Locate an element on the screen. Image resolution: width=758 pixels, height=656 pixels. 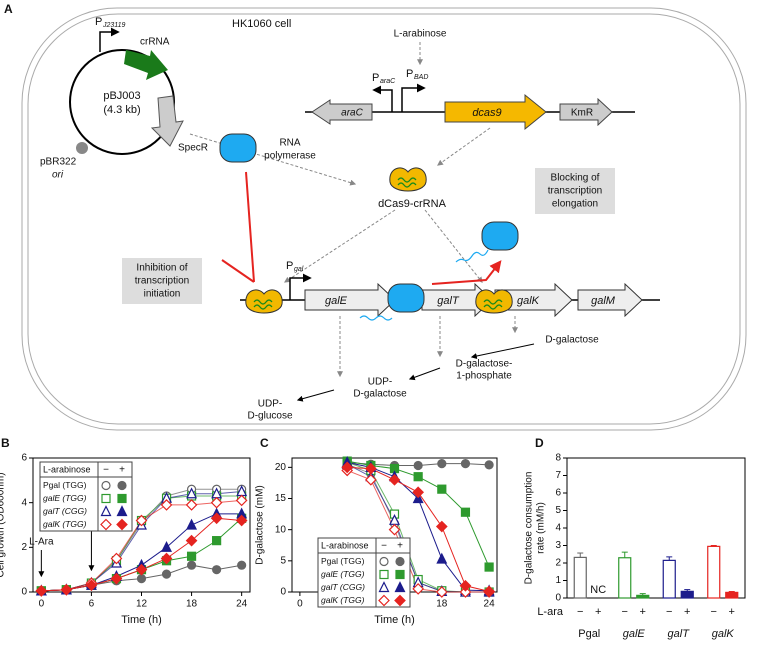
rna-polymerase is located at coordinates (500, 236).